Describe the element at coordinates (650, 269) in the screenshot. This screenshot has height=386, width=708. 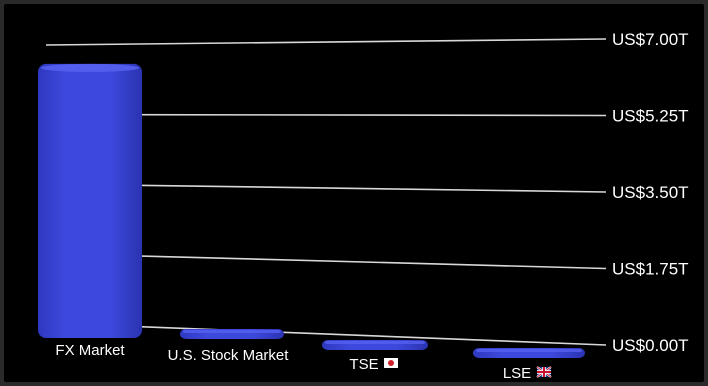
I see `y-tick-label: US$1.75T` at that location.